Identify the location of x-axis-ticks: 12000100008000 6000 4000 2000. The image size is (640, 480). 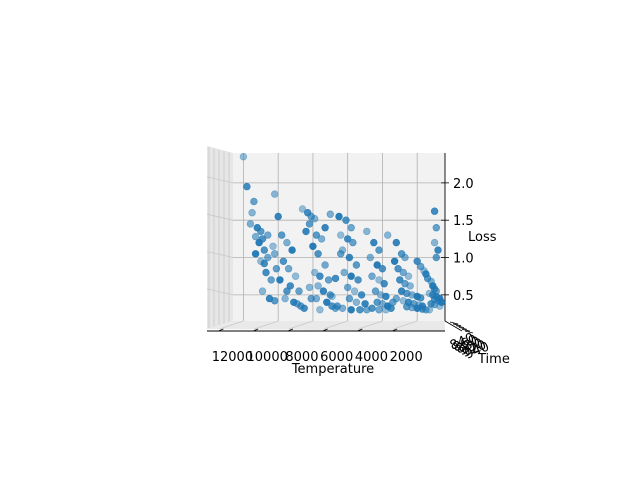
(317, 347).